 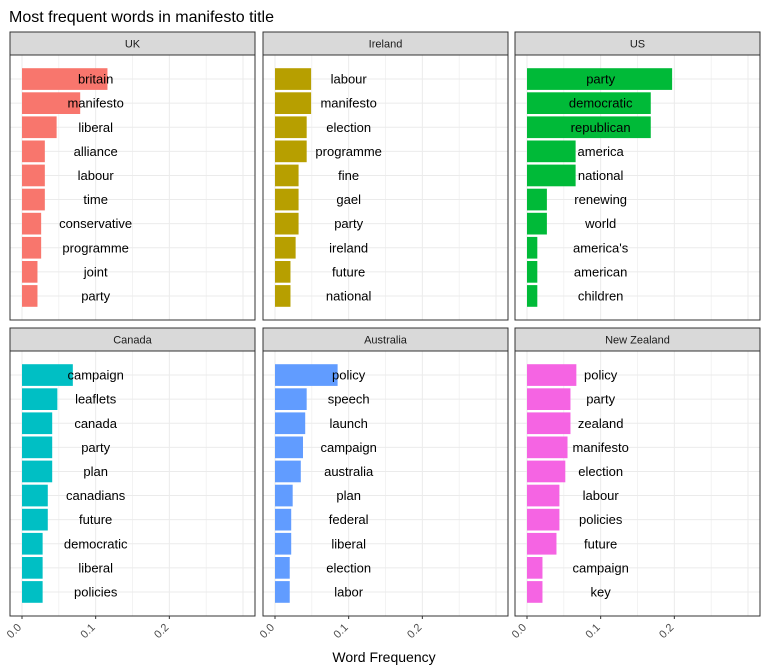 I want to click on facet-strip-label: US, so click(x=637, y=45).